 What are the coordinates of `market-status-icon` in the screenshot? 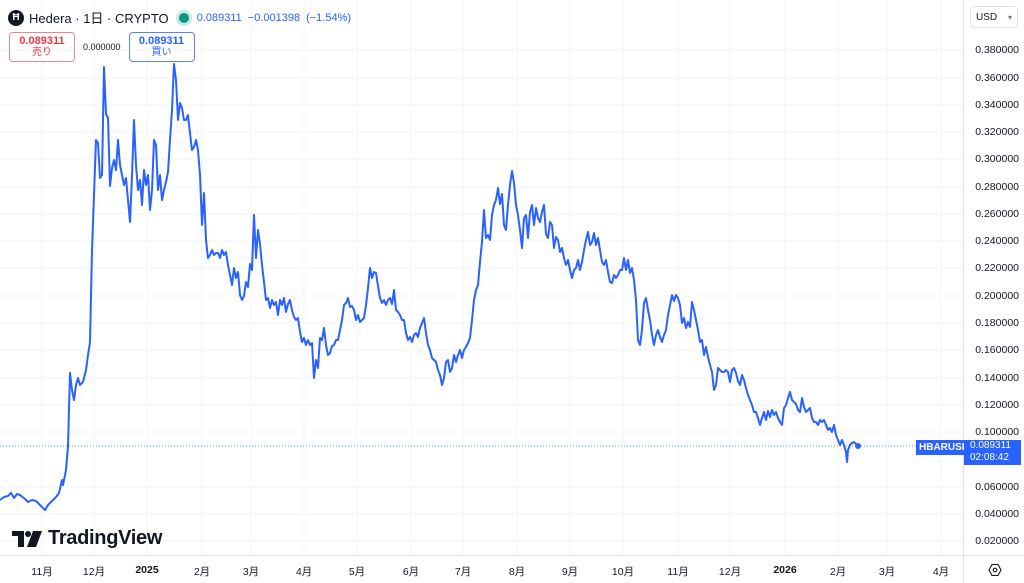 It's located at (183, 17).